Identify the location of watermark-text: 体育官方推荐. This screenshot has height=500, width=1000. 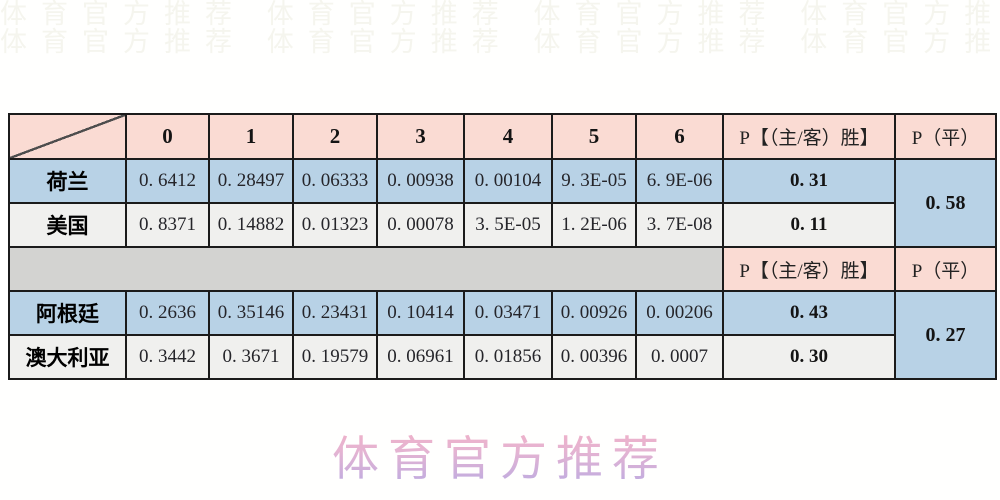
(500, 454).